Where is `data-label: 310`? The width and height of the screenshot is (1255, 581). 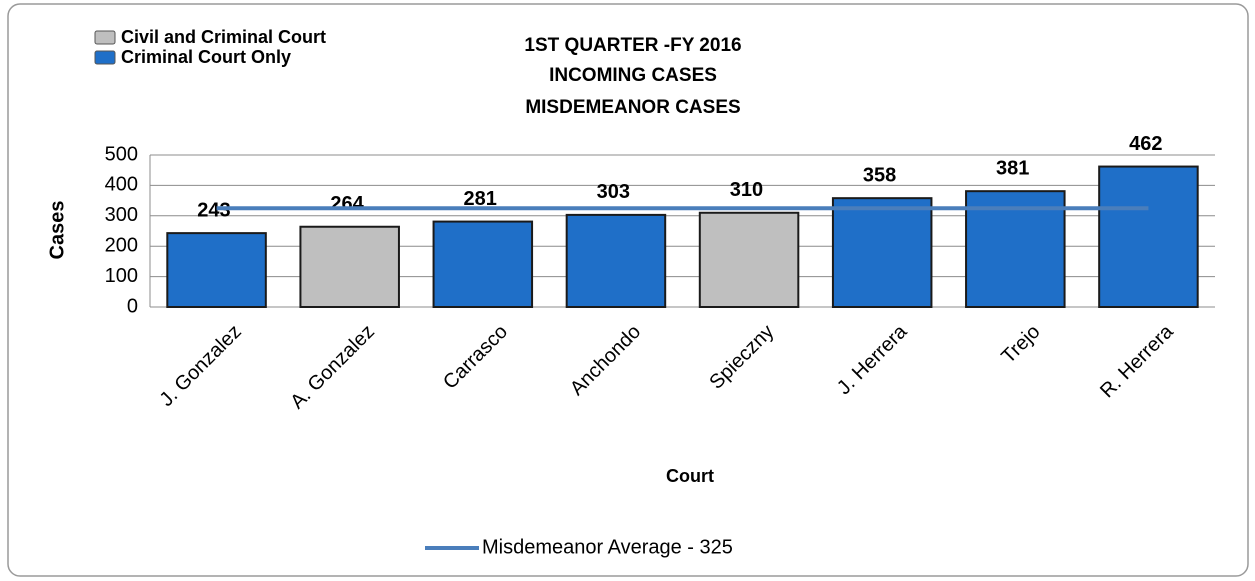 data-label: 310 is located at coordinates (746, 190).